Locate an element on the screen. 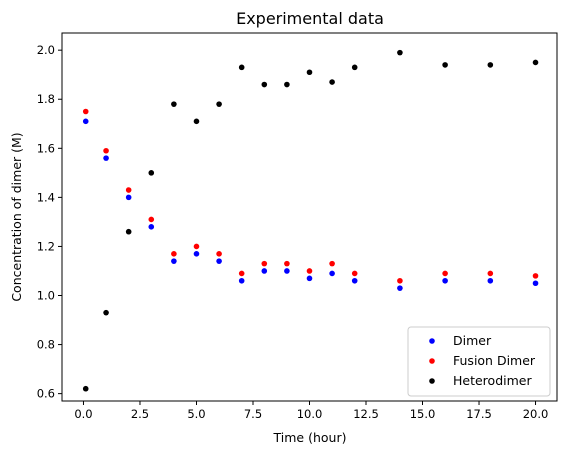 The width and height of the screenshot is (567, 455). legend-box is located at coordinates (479, 361).